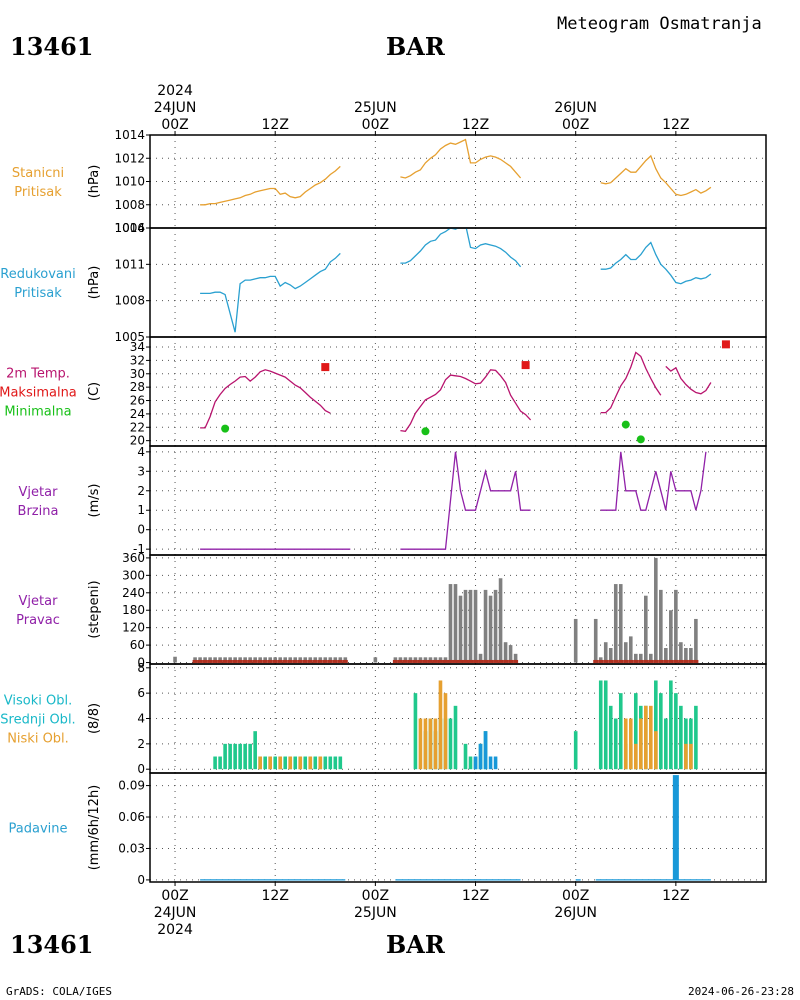  Describe the element at coordinates (94, 718) in the screenshot. I see `y-axis-label: (8/8)` at that location.